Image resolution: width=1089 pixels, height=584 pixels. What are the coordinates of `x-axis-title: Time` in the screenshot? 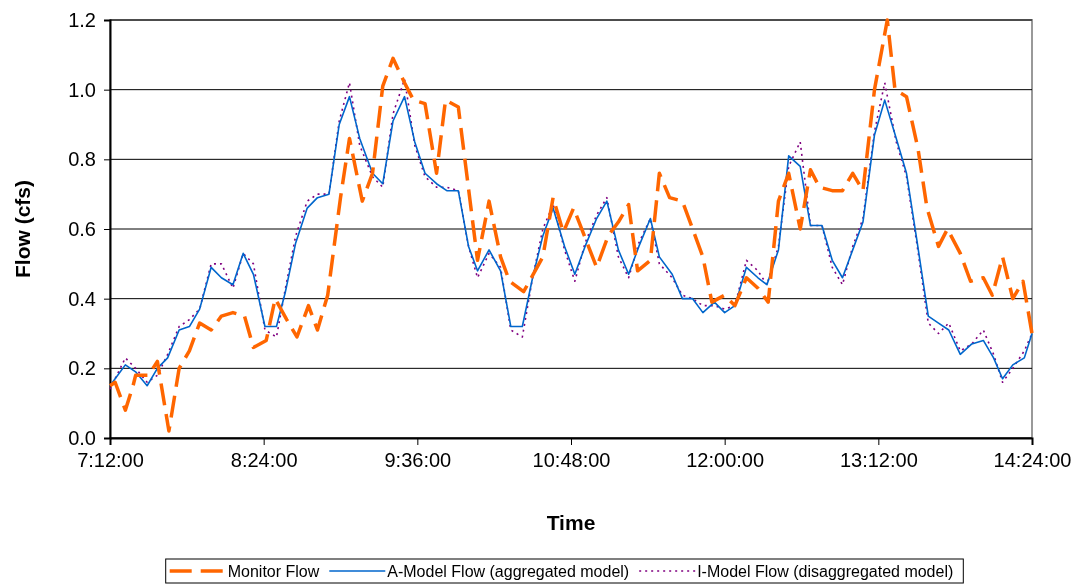 It's located at (571, 522).